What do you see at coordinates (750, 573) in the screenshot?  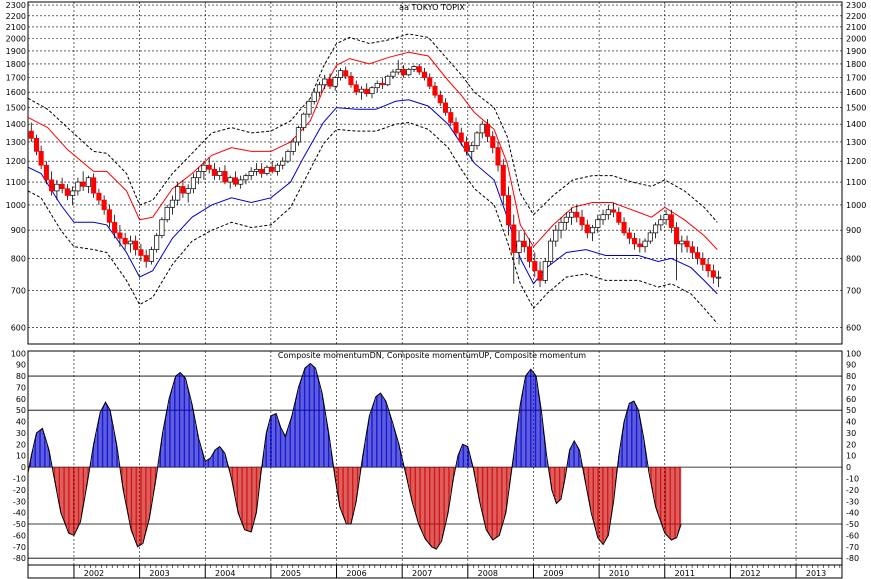 I see `year-label: 2012` at bounding box center [750, 573].